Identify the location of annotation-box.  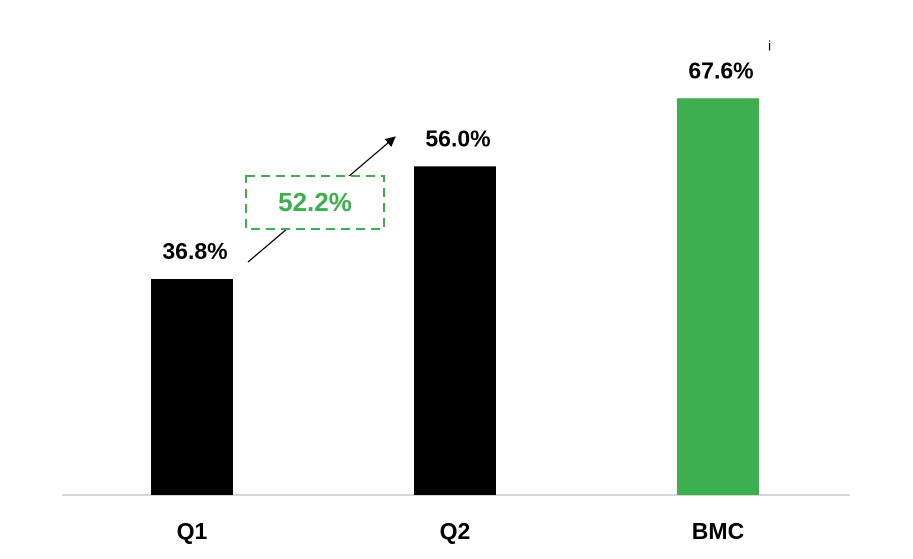
(315, 202).